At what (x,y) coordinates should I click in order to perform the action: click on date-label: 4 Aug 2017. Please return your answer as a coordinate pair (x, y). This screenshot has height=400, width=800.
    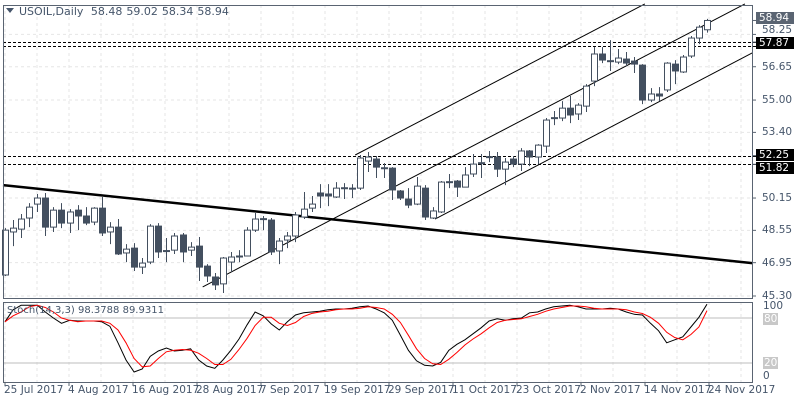
    Looking at the image, I should click on (98, 390).